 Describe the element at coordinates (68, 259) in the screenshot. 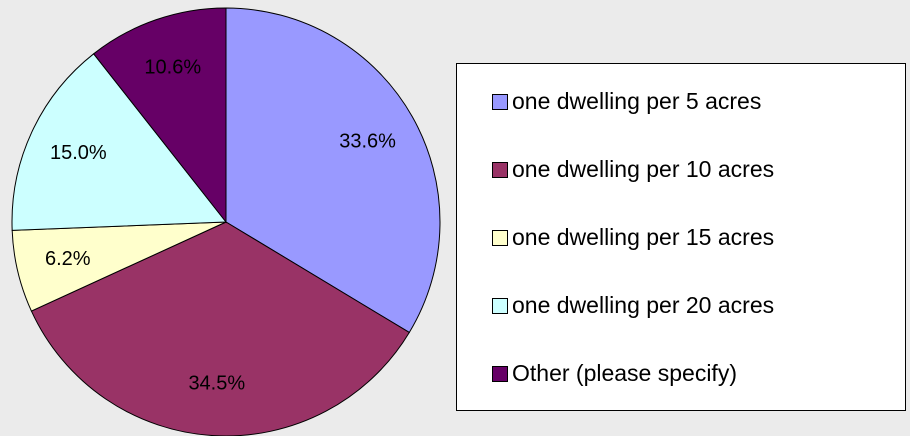

I see `data-label: 6.2%` at that location.